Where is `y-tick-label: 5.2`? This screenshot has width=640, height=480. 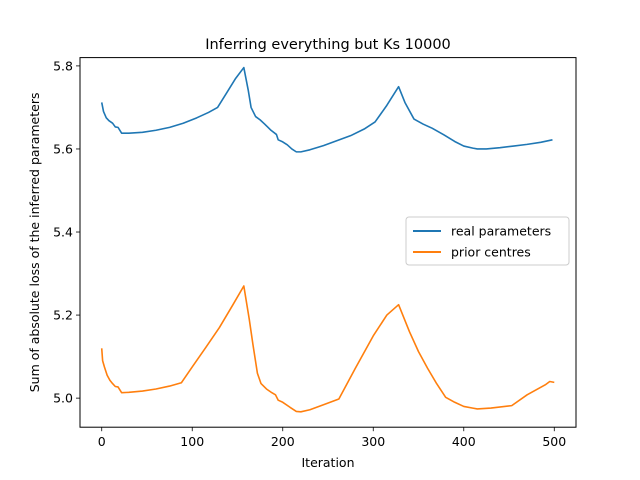 y-tick-label: 5.2 is located at coordinates (63, 315).